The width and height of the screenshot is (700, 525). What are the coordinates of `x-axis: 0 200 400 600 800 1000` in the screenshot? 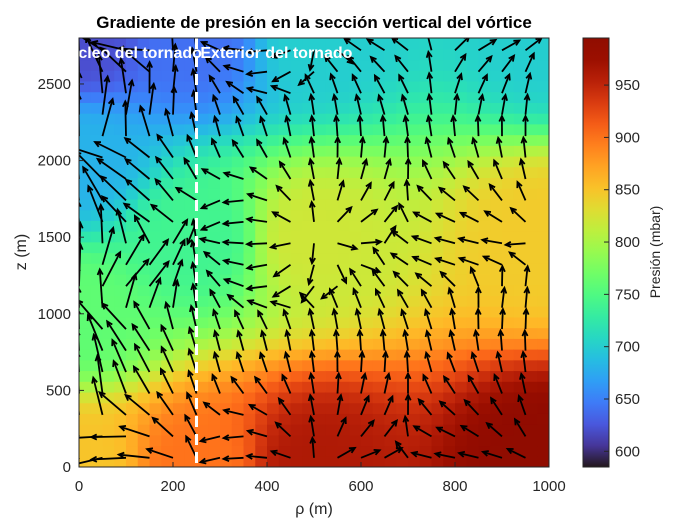 It's located at (320, 478).